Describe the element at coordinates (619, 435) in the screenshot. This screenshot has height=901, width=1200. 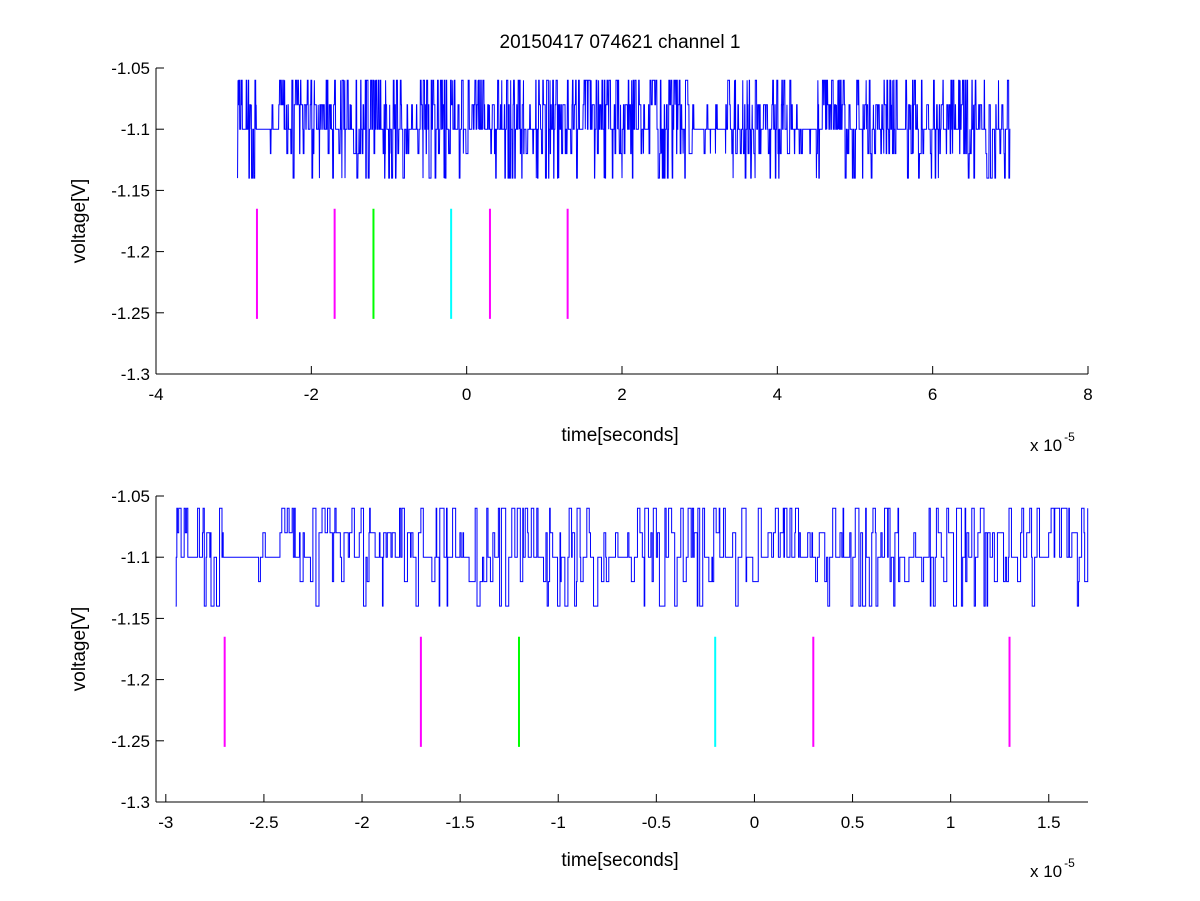
I see `overview-x-label: time[seconds]` at that location.